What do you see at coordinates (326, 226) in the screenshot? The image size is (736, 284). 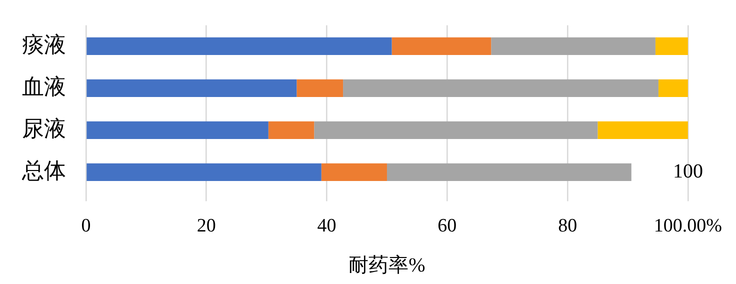 I see `x-tick-label: 40` at bounding box center [326, 226].